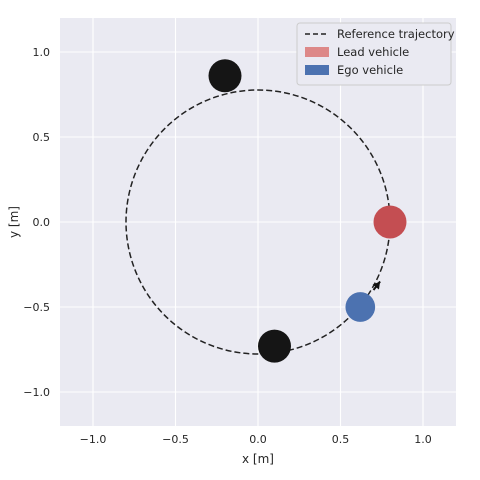  Describe the element at coordinates (175, 439) in the screenshot. I see `x-tick-label: −0.5` at that location.